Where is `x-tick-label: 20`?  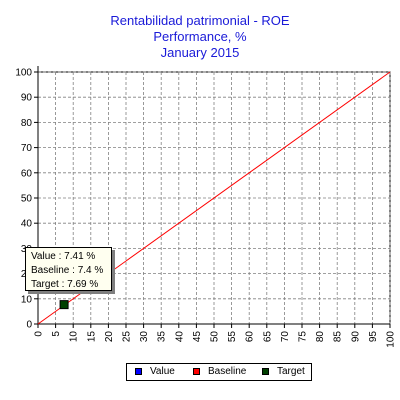 x-tick-label: 20 is located at coordinates (109, 337).